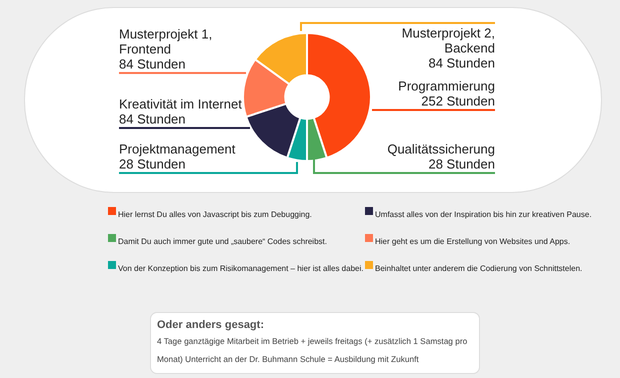 The height and width of the screenshot is (378, 620). I want to click on slice-label: Qualitätssicherung, so click(441, 149).